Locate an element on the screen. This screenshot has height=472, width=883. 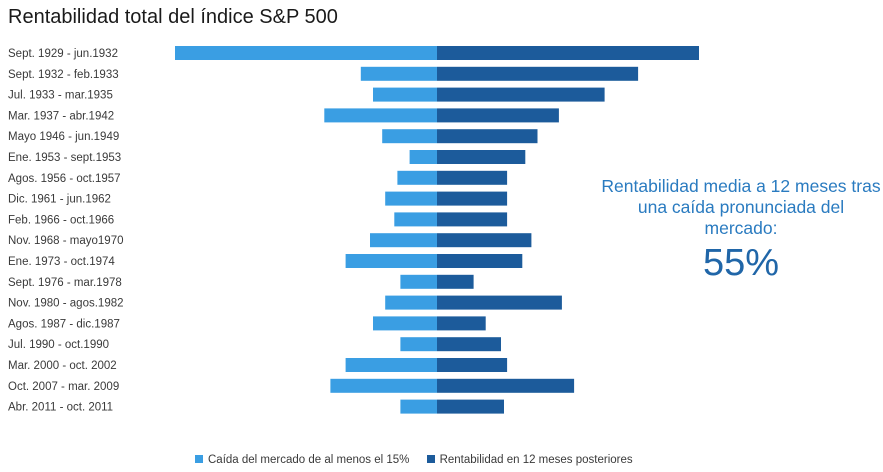
legend-label-return: Rentabilidad en 12 meses posteriores is located at coordinates (536, 460).